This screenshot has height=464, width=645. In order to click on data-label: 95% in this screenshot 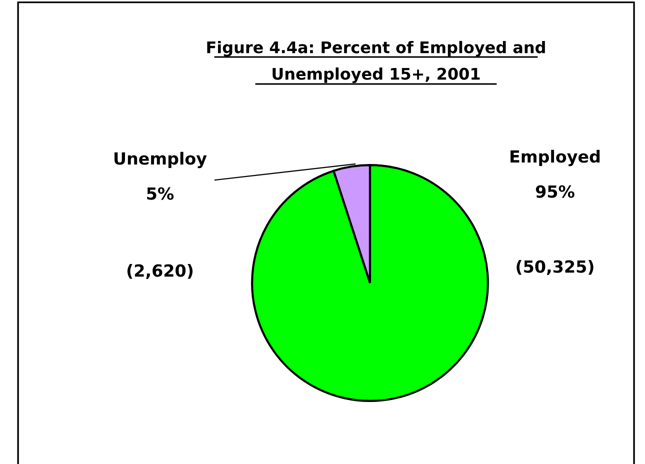, I will do `click(555, 191)`.